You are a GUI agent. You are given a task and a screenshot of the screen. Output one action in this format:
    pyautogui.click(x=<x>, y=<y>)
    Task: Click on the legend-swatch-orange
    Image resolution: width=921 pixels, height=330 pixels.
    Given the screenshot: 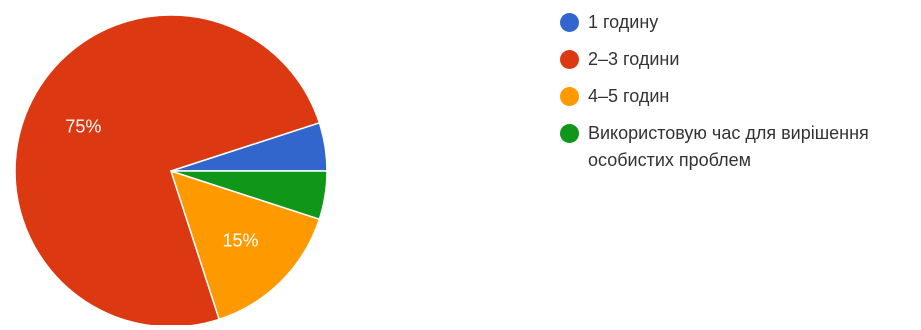 What is the action you would take?
    pyautogui.click(x=569, y=96)
    